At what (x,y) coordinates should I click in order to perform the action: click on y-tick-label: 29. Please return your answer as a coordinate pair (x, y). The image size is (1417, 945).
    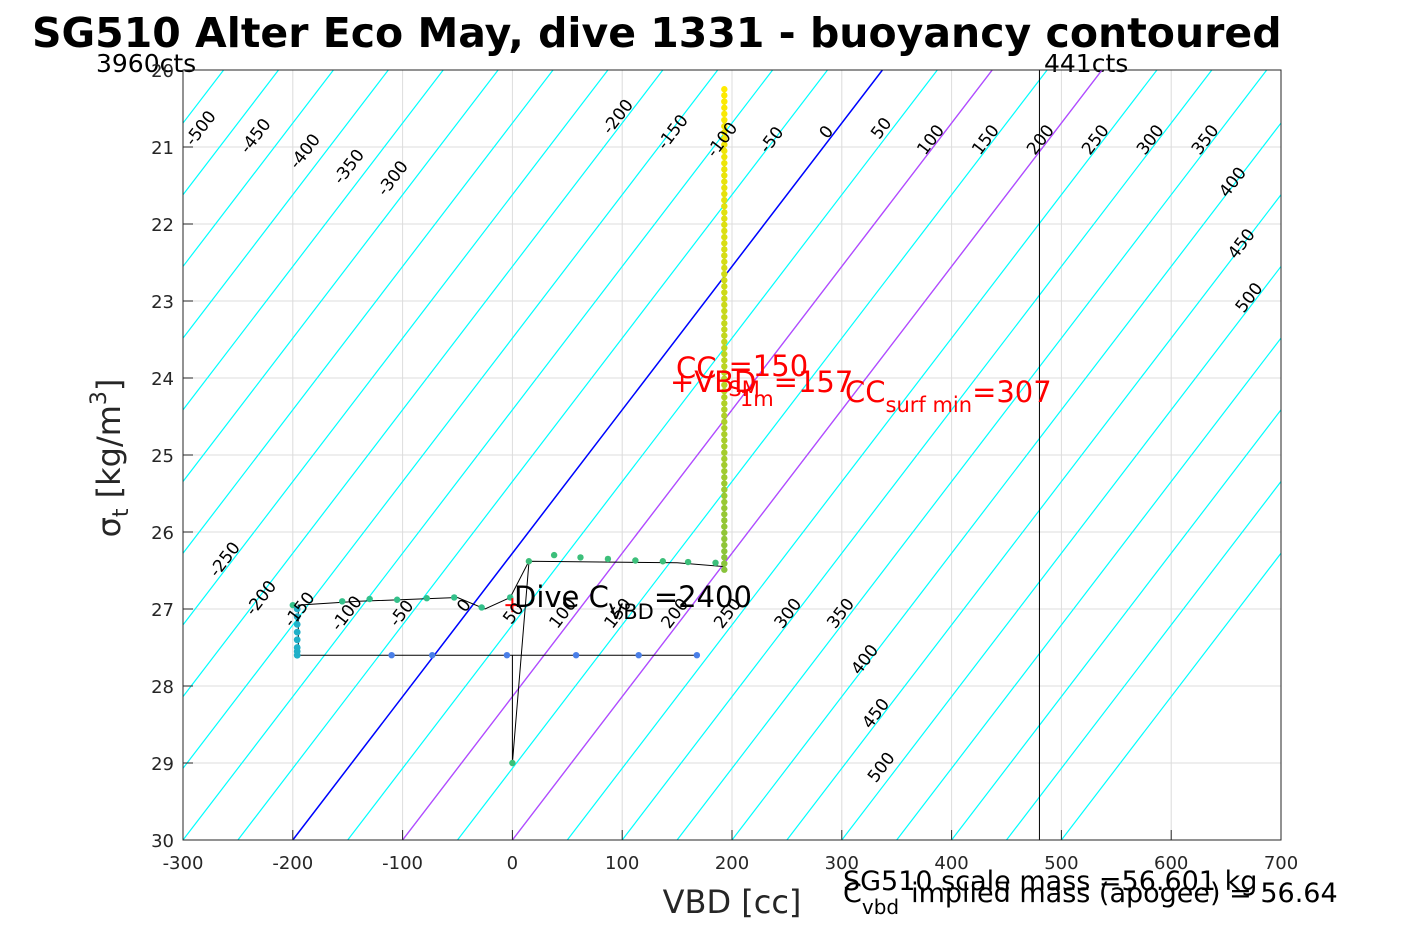
    Looking at the image, I should click on (162, 764).